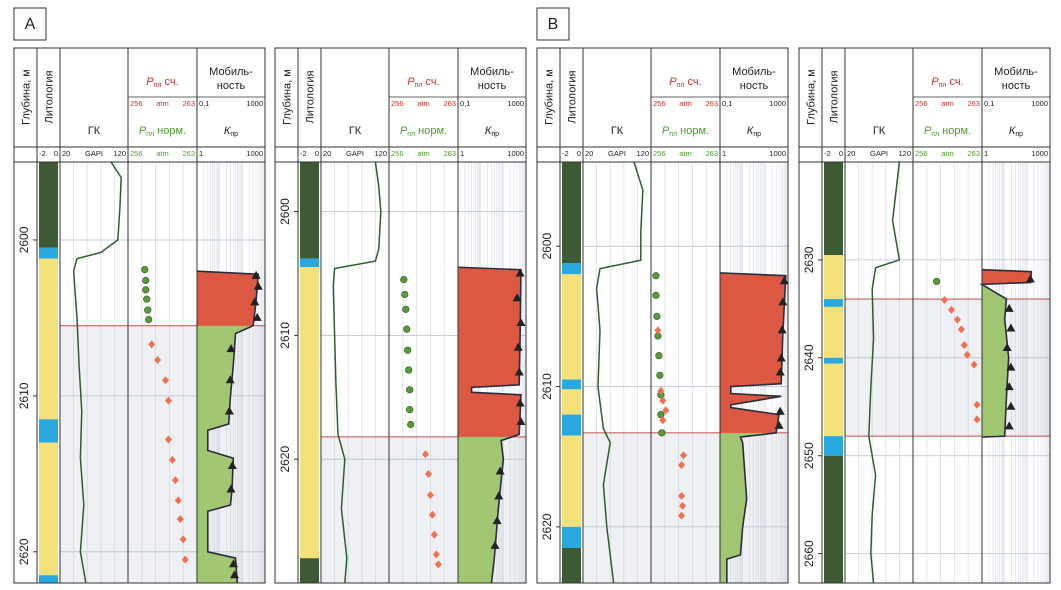 Image resolution: width=1061 pixels, height=590 pixels. Describe the element at coordinates (834, 96) in the screenshot. I see `column-title: Литология` at that location.